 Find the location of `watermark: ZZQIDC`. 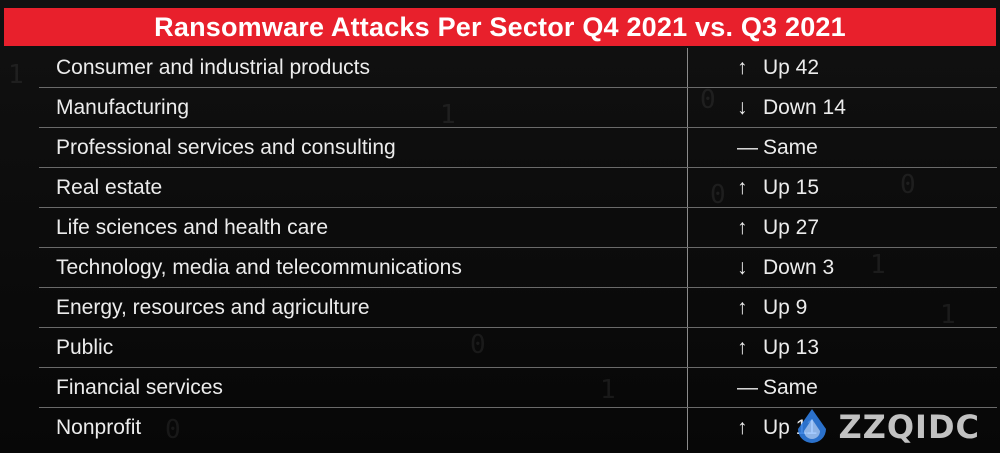

watermark: ZZQIDC is located at coordinates (886, 427).